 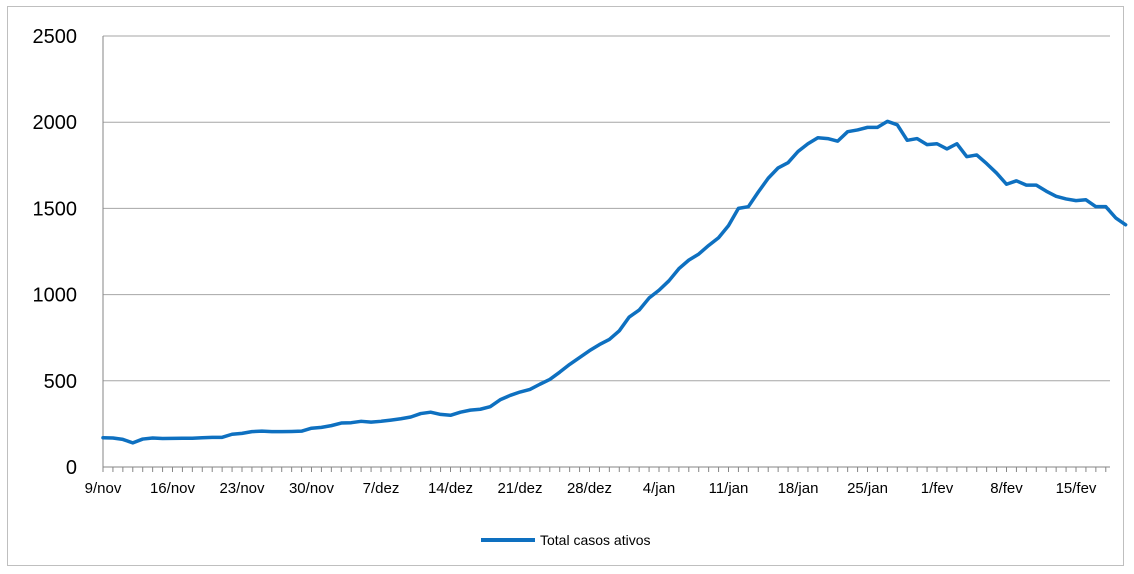 What do you see at coordinates (60, 382) in the screenshot?
I see `y-tick-label: 500` at bounding box center [60, 382].